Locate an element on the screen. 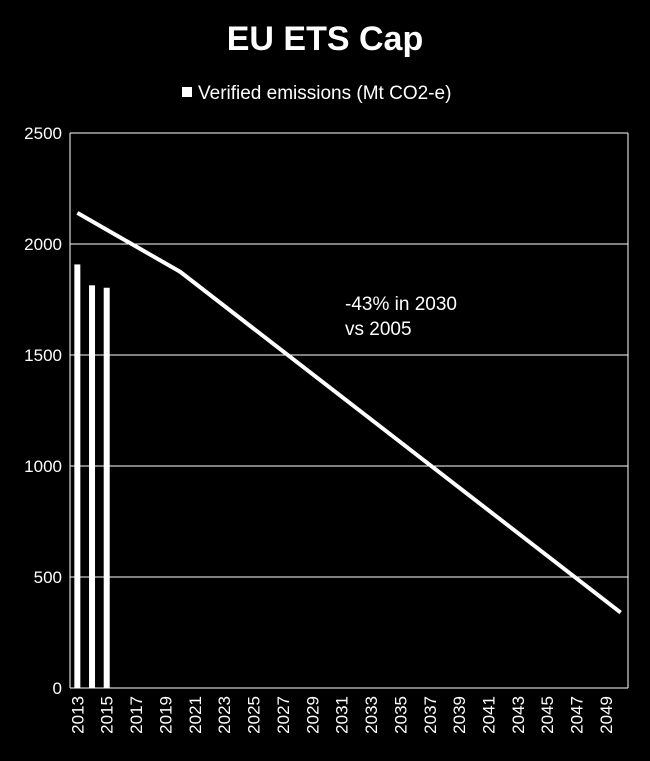  y-axis-ticks: 0 500 1000 1500 2000 2500 is located at coordinates (43, 411).